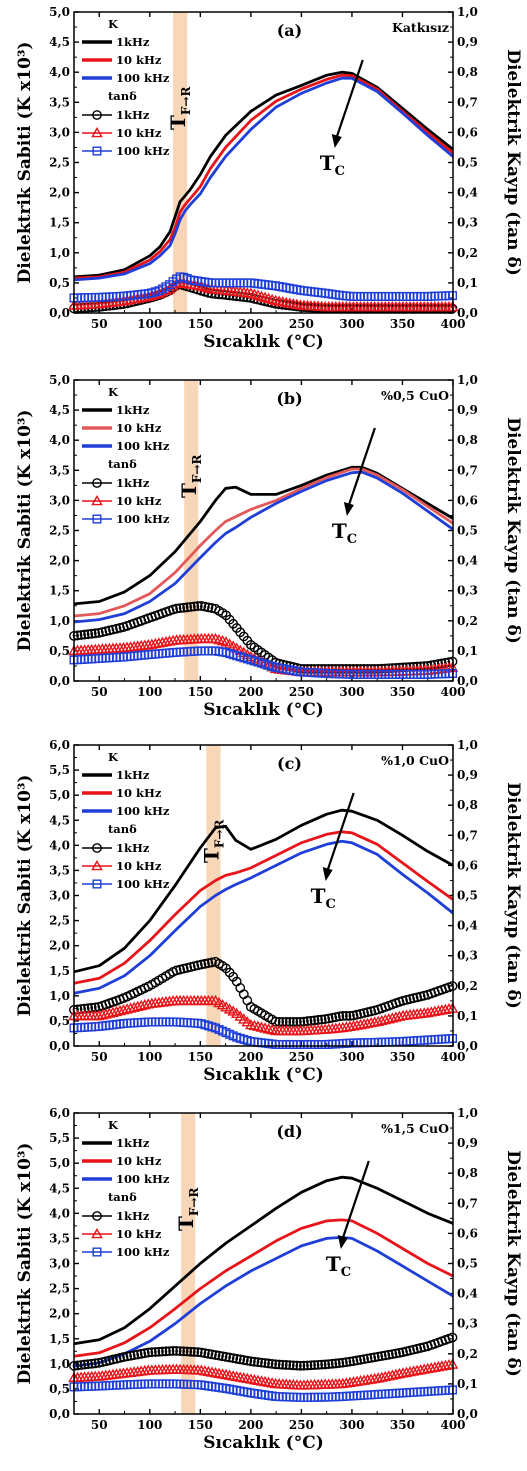 The height and width of the screenshot is (1471, 527). What do you see at coordinates (331, 904) in the screenshot?
I see `tc-subscript: C` at bounding box center [331, 904].